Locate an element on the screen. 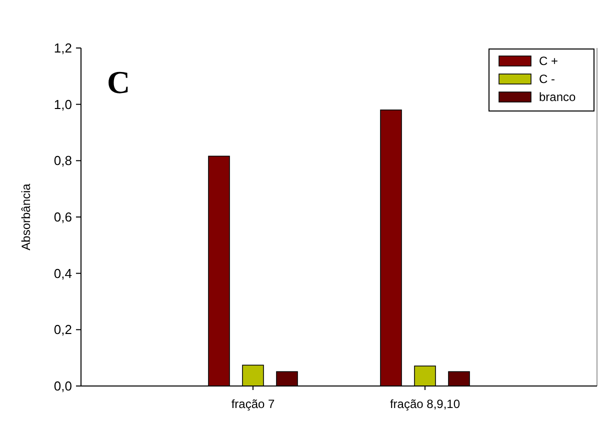 Image resolution: width=599 pixels, height=422 pixels. y-tick-label: 0,2 is located at coordinates (63, 330).